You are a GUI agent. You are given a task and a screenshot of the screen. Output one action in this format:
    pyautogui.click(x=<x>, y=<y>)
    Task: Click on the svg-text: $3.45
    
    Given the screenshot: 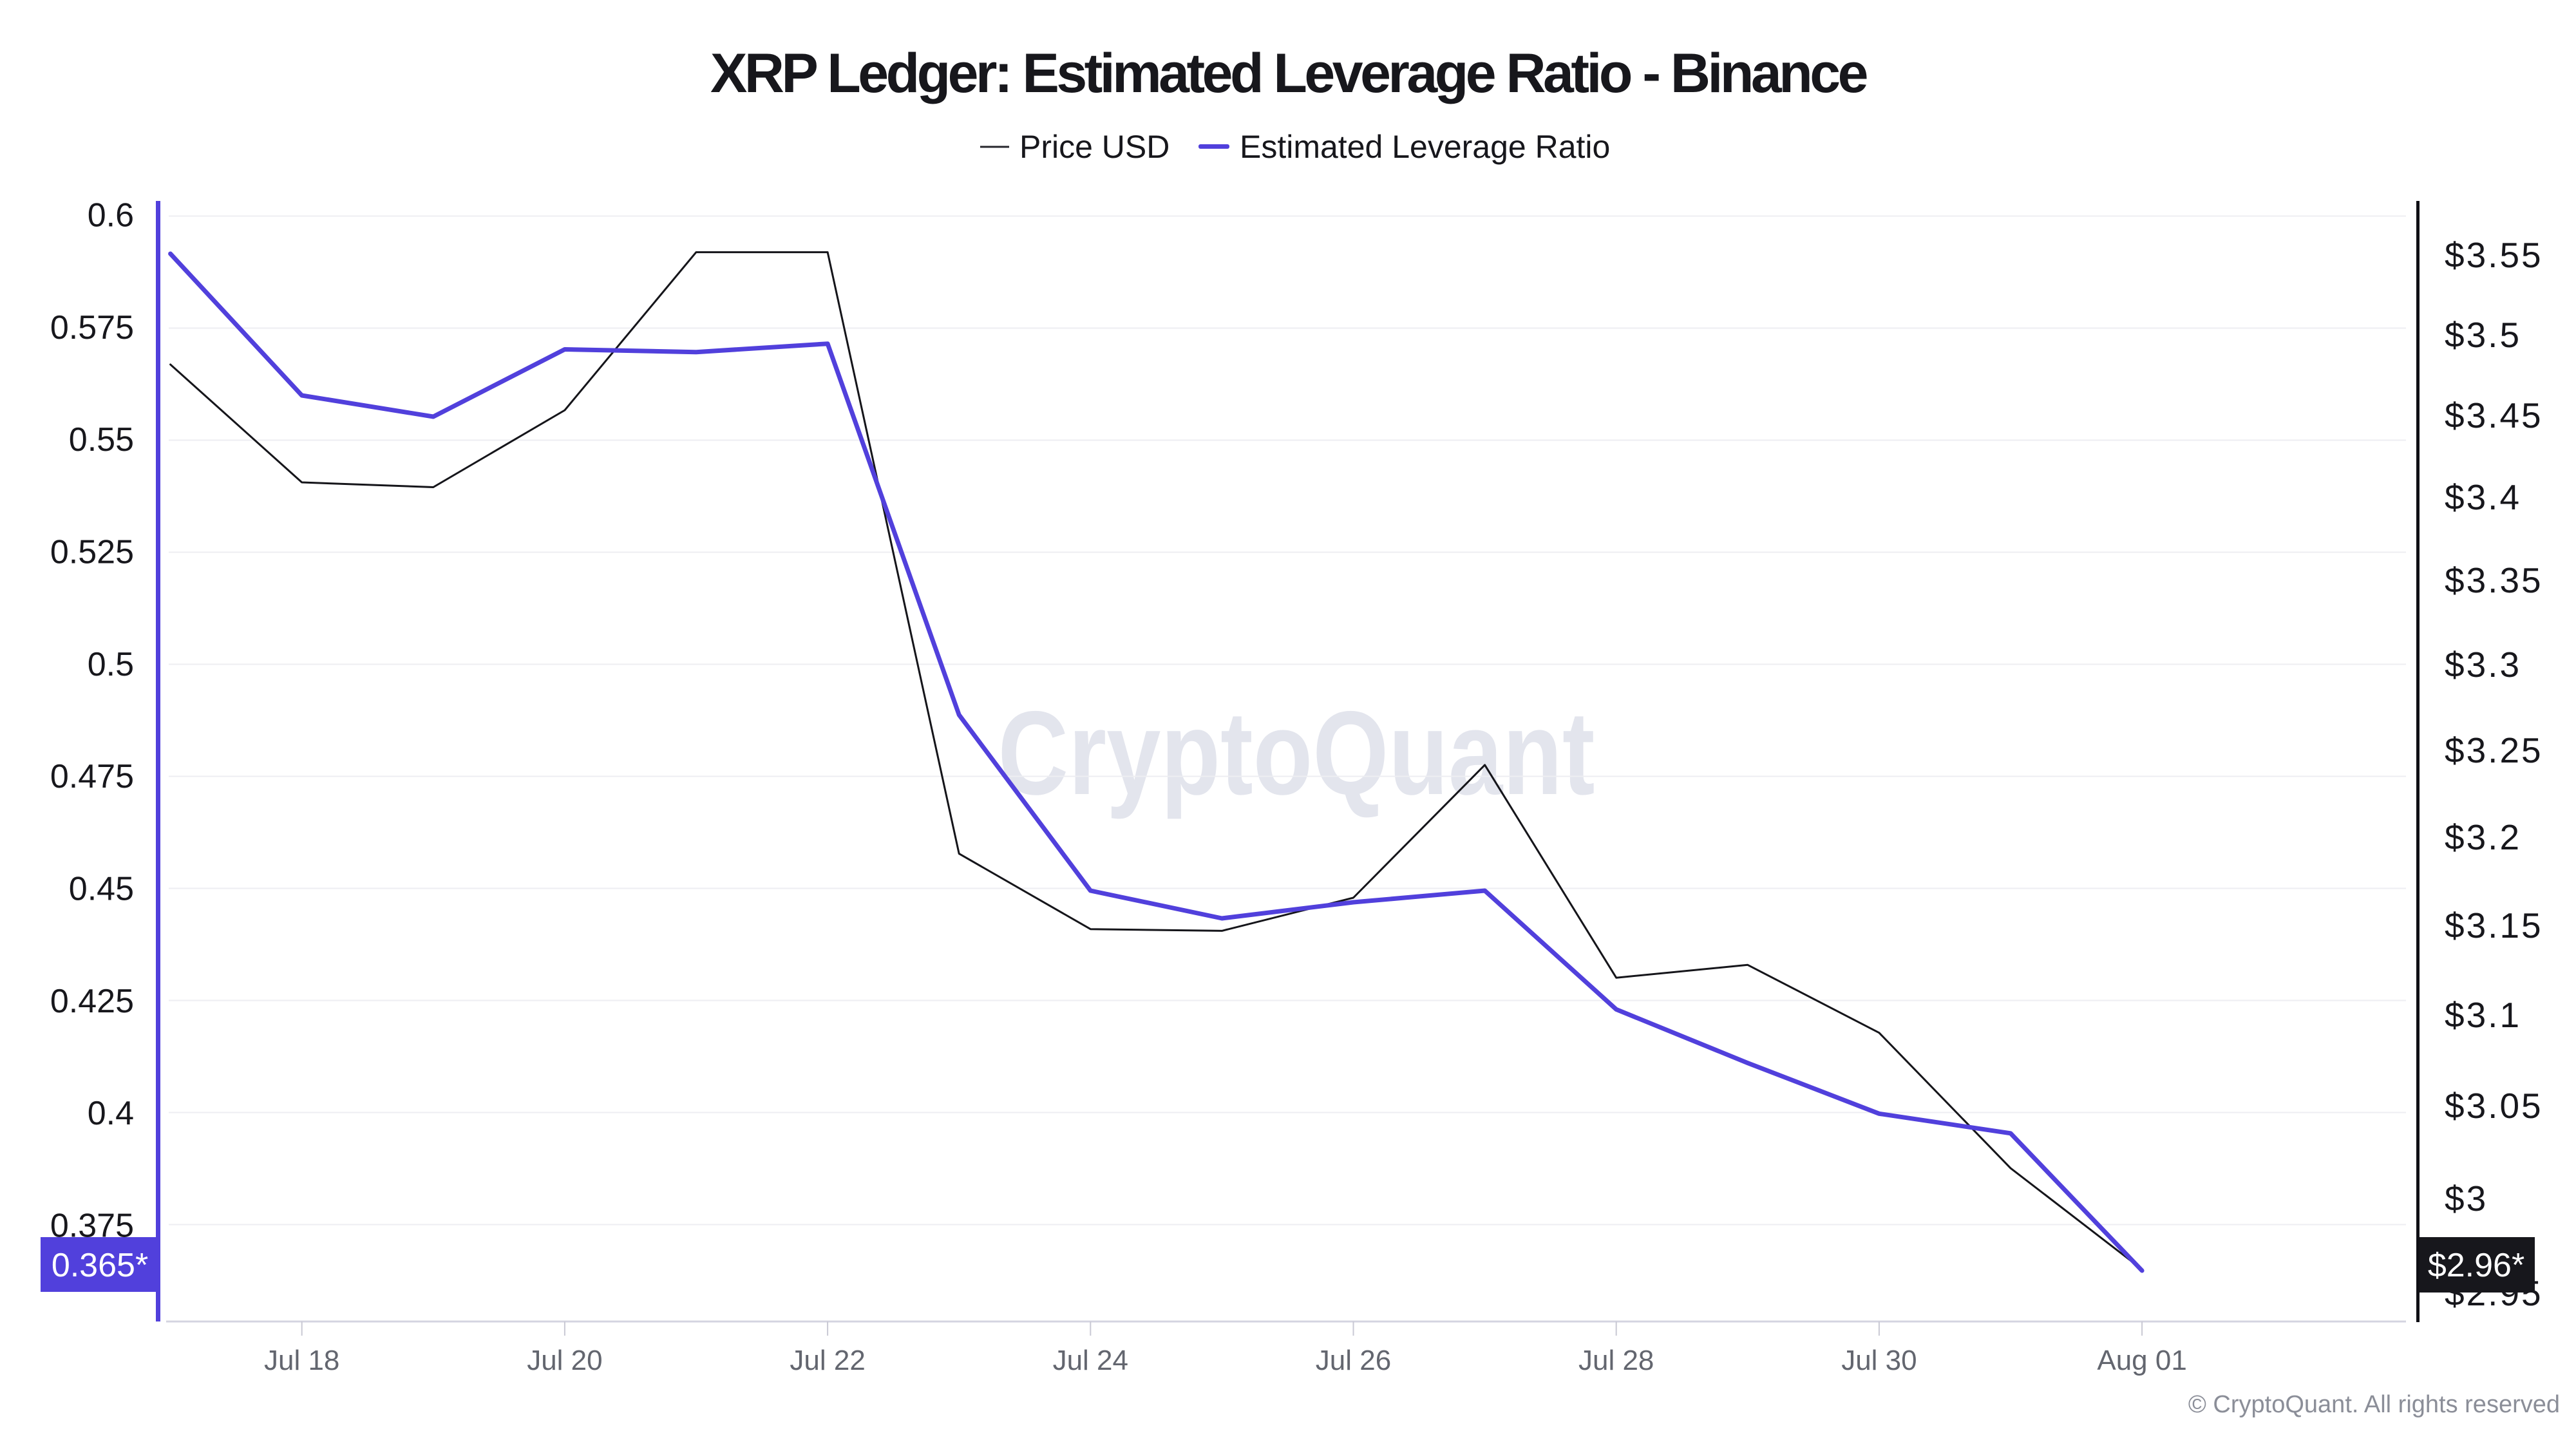 What is the action you would take?
    pyautogui.click(x=2494, y=415)
    